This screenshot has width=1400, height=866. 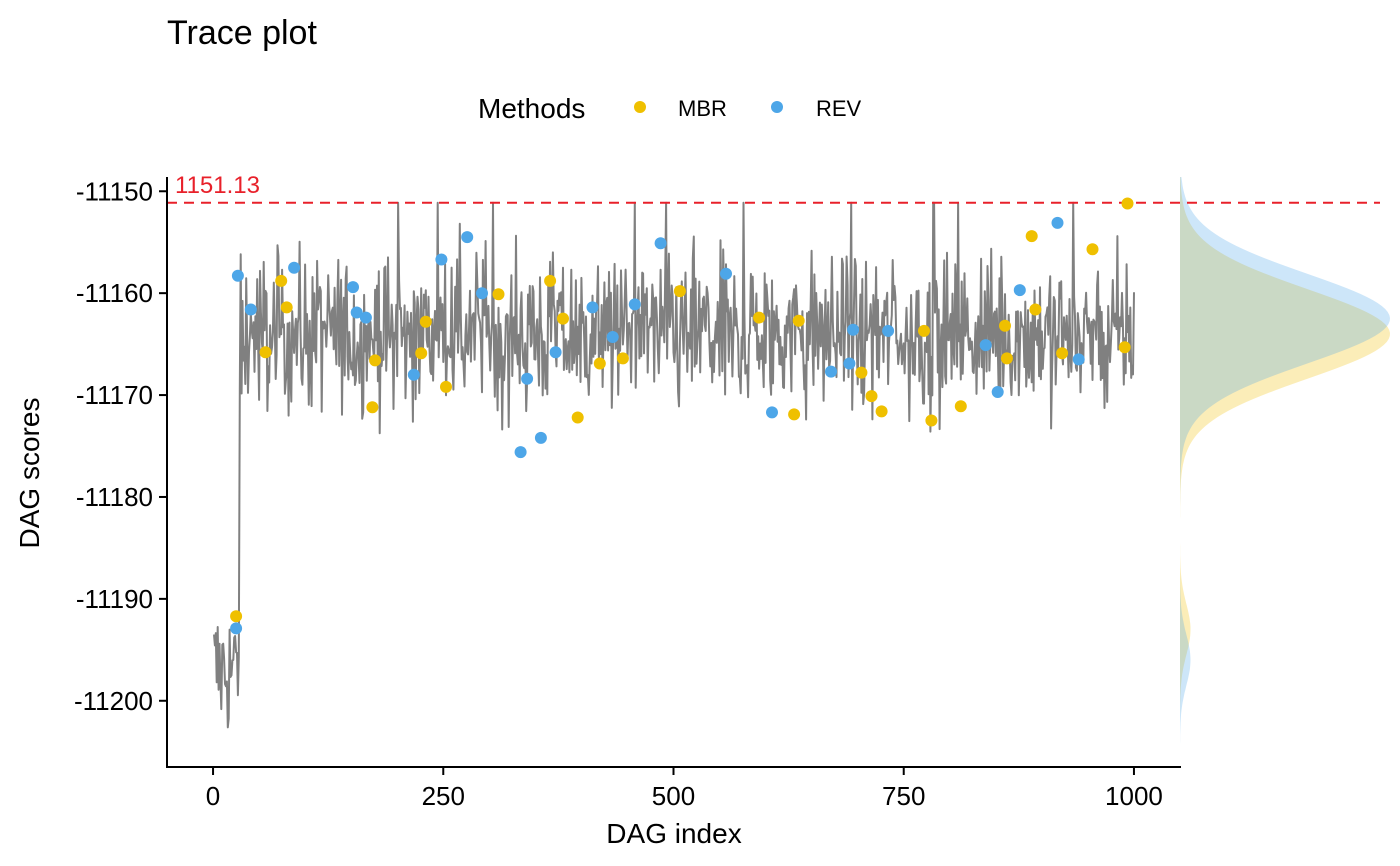 What do you see at coordinates (114, 191) in the screenshot?
I see `y-tick-label: -11150` at bounding box center [114, 191].